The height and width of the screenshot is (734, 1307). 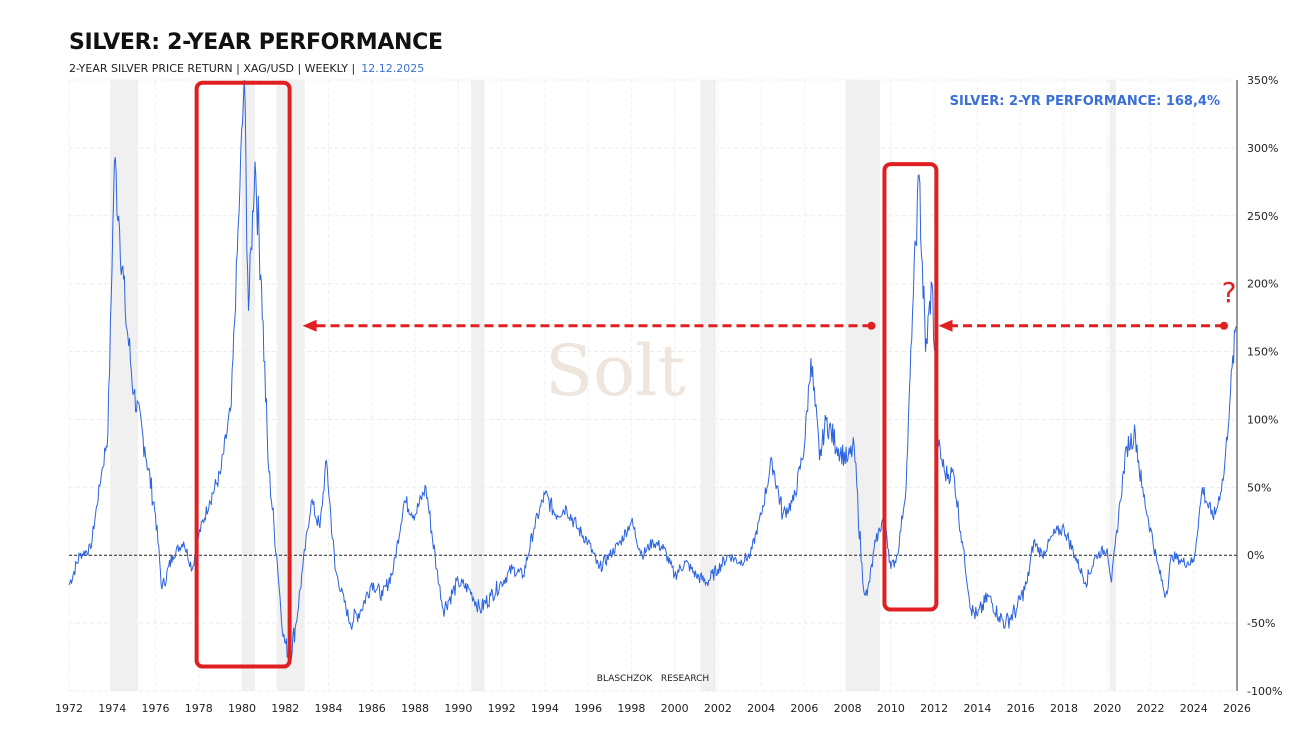 I want to click on x-tick-label: 1984, so click(x=329, y=708).